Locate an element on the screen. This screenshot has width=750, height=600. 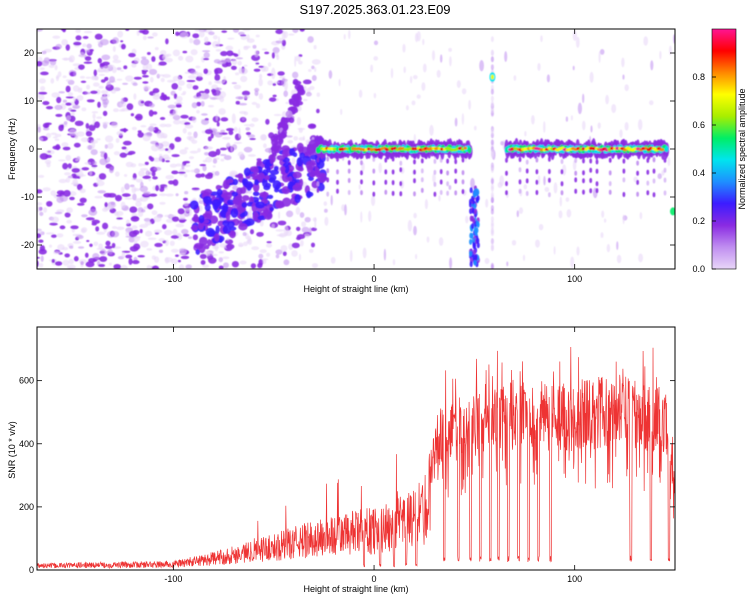
snr-y-tick-label: 0 is located at coordinates (31, 570).